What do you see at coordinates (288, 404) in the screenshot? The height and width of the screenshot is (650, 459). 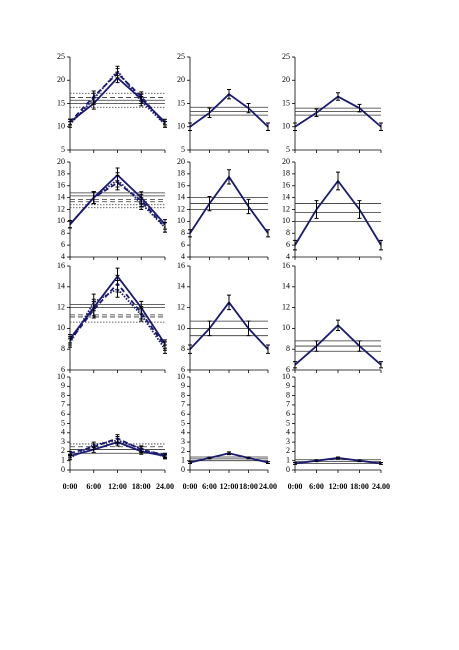 I see `y-tick-label: 7` at bounding box center [288, 404].